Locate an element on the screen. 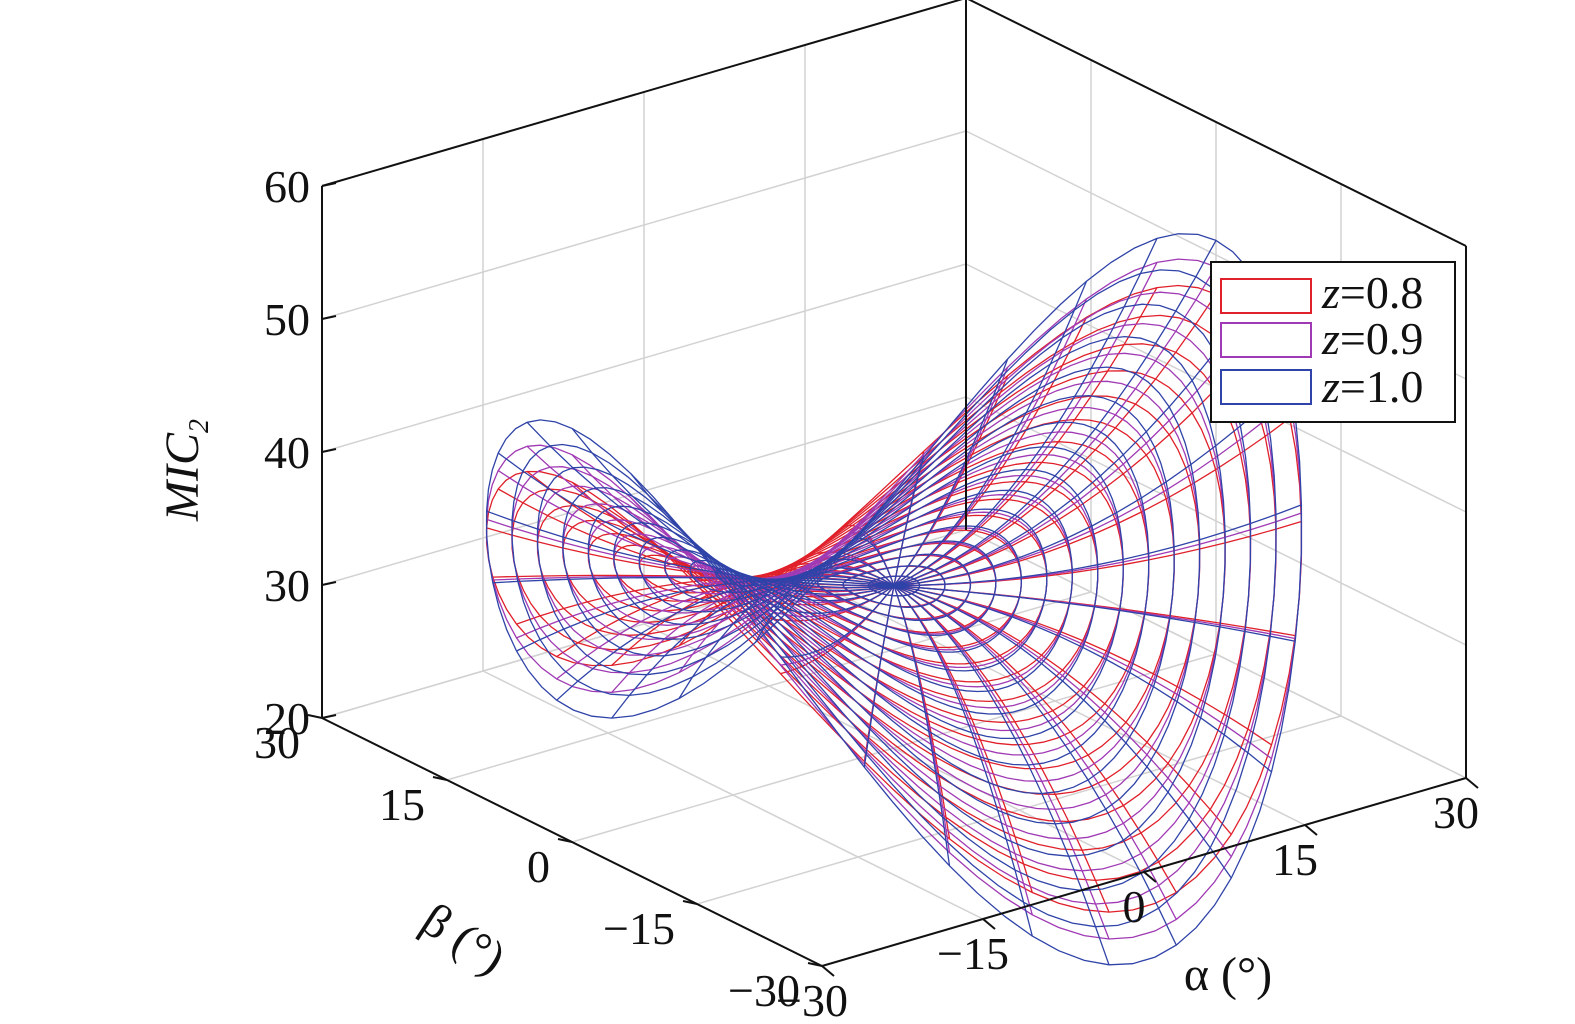 The image size is (1575, 1024). sidewall-gridline-z is located at coordinates (1216, 521).